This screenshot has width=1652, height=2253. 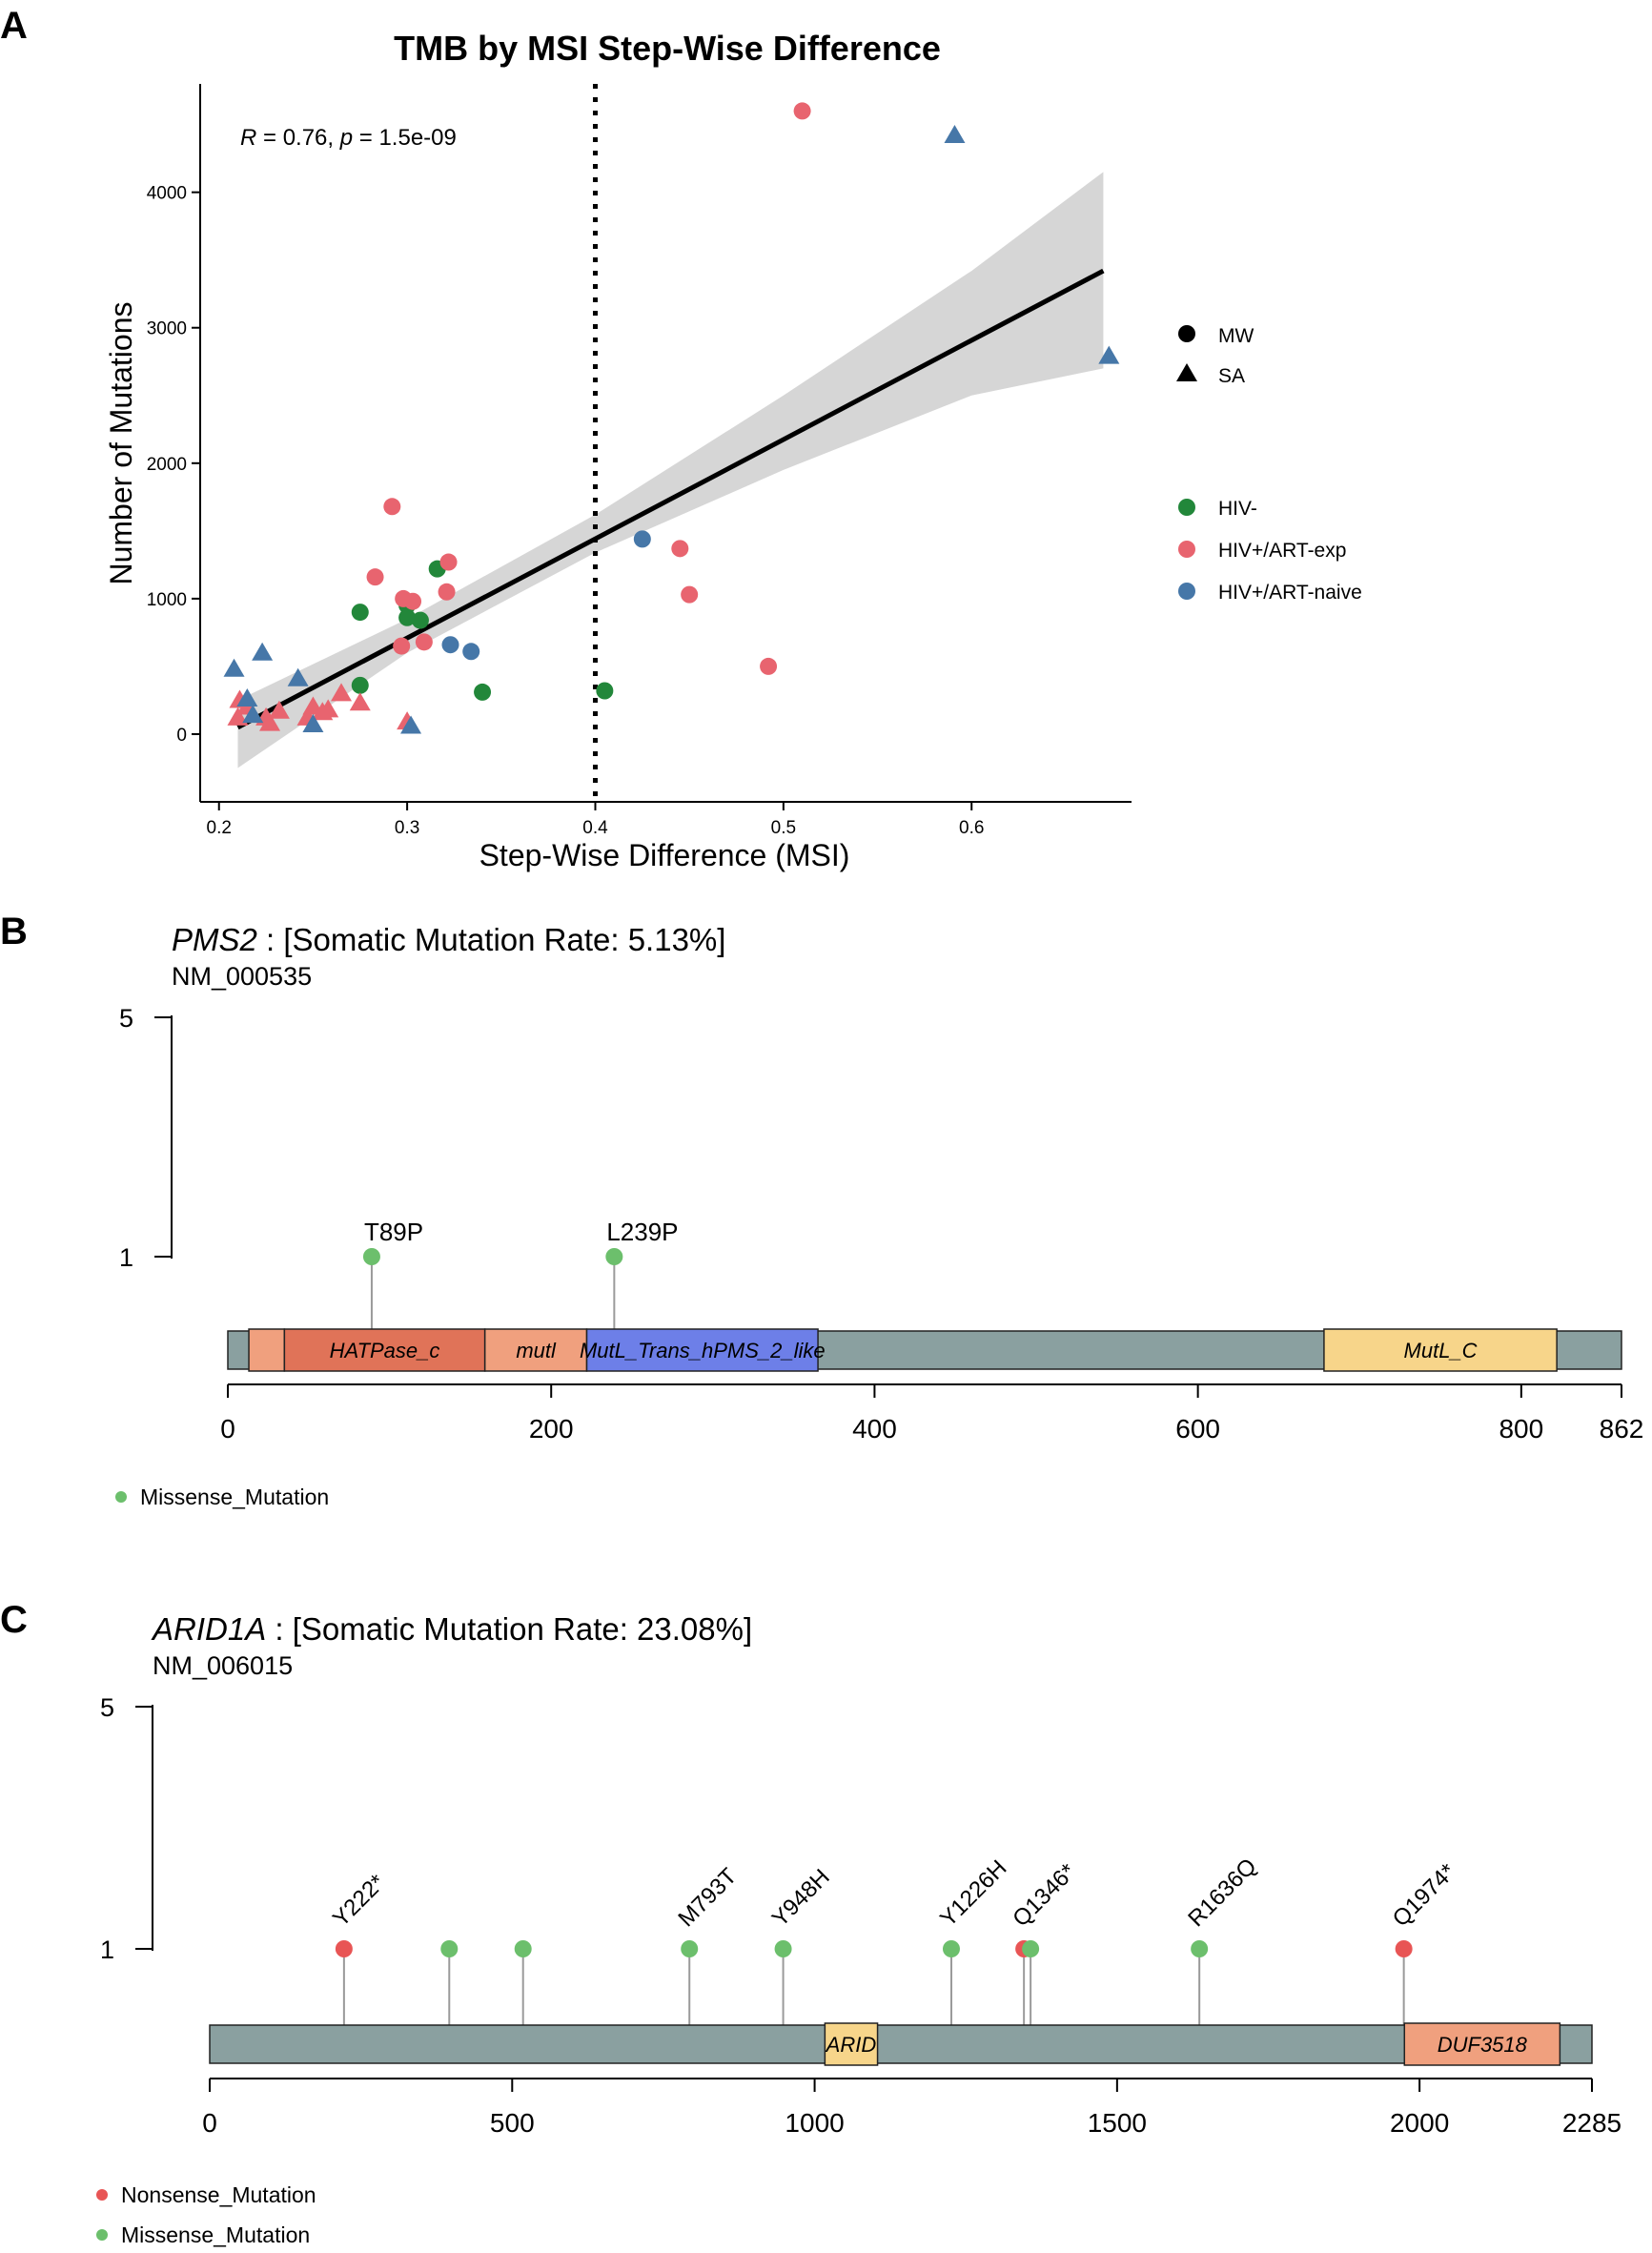 What do you see at coordinates (1222, 1893) in the screenshot?
I see `c-mutation-label: R1636Q` at bounding box center [1222, 1893].